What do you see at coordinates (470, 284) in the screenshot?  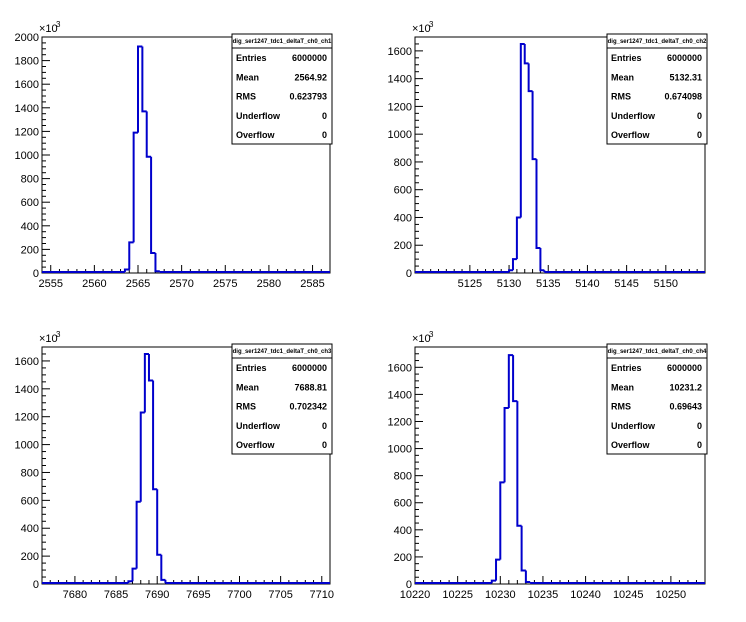 I see `x-tick-label: 5125` at bounding box center [470, 284].